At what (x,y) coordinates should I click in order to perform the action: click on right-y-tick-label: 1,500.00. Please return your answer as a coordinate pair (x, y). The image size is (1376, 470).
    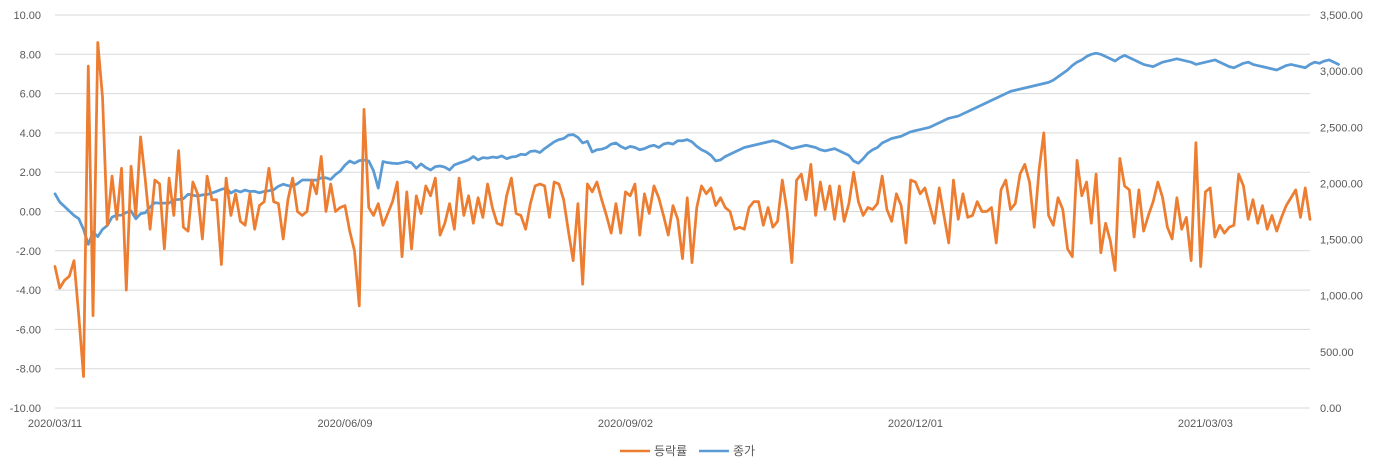
    Looking at the image, I should click on (1341, 241).